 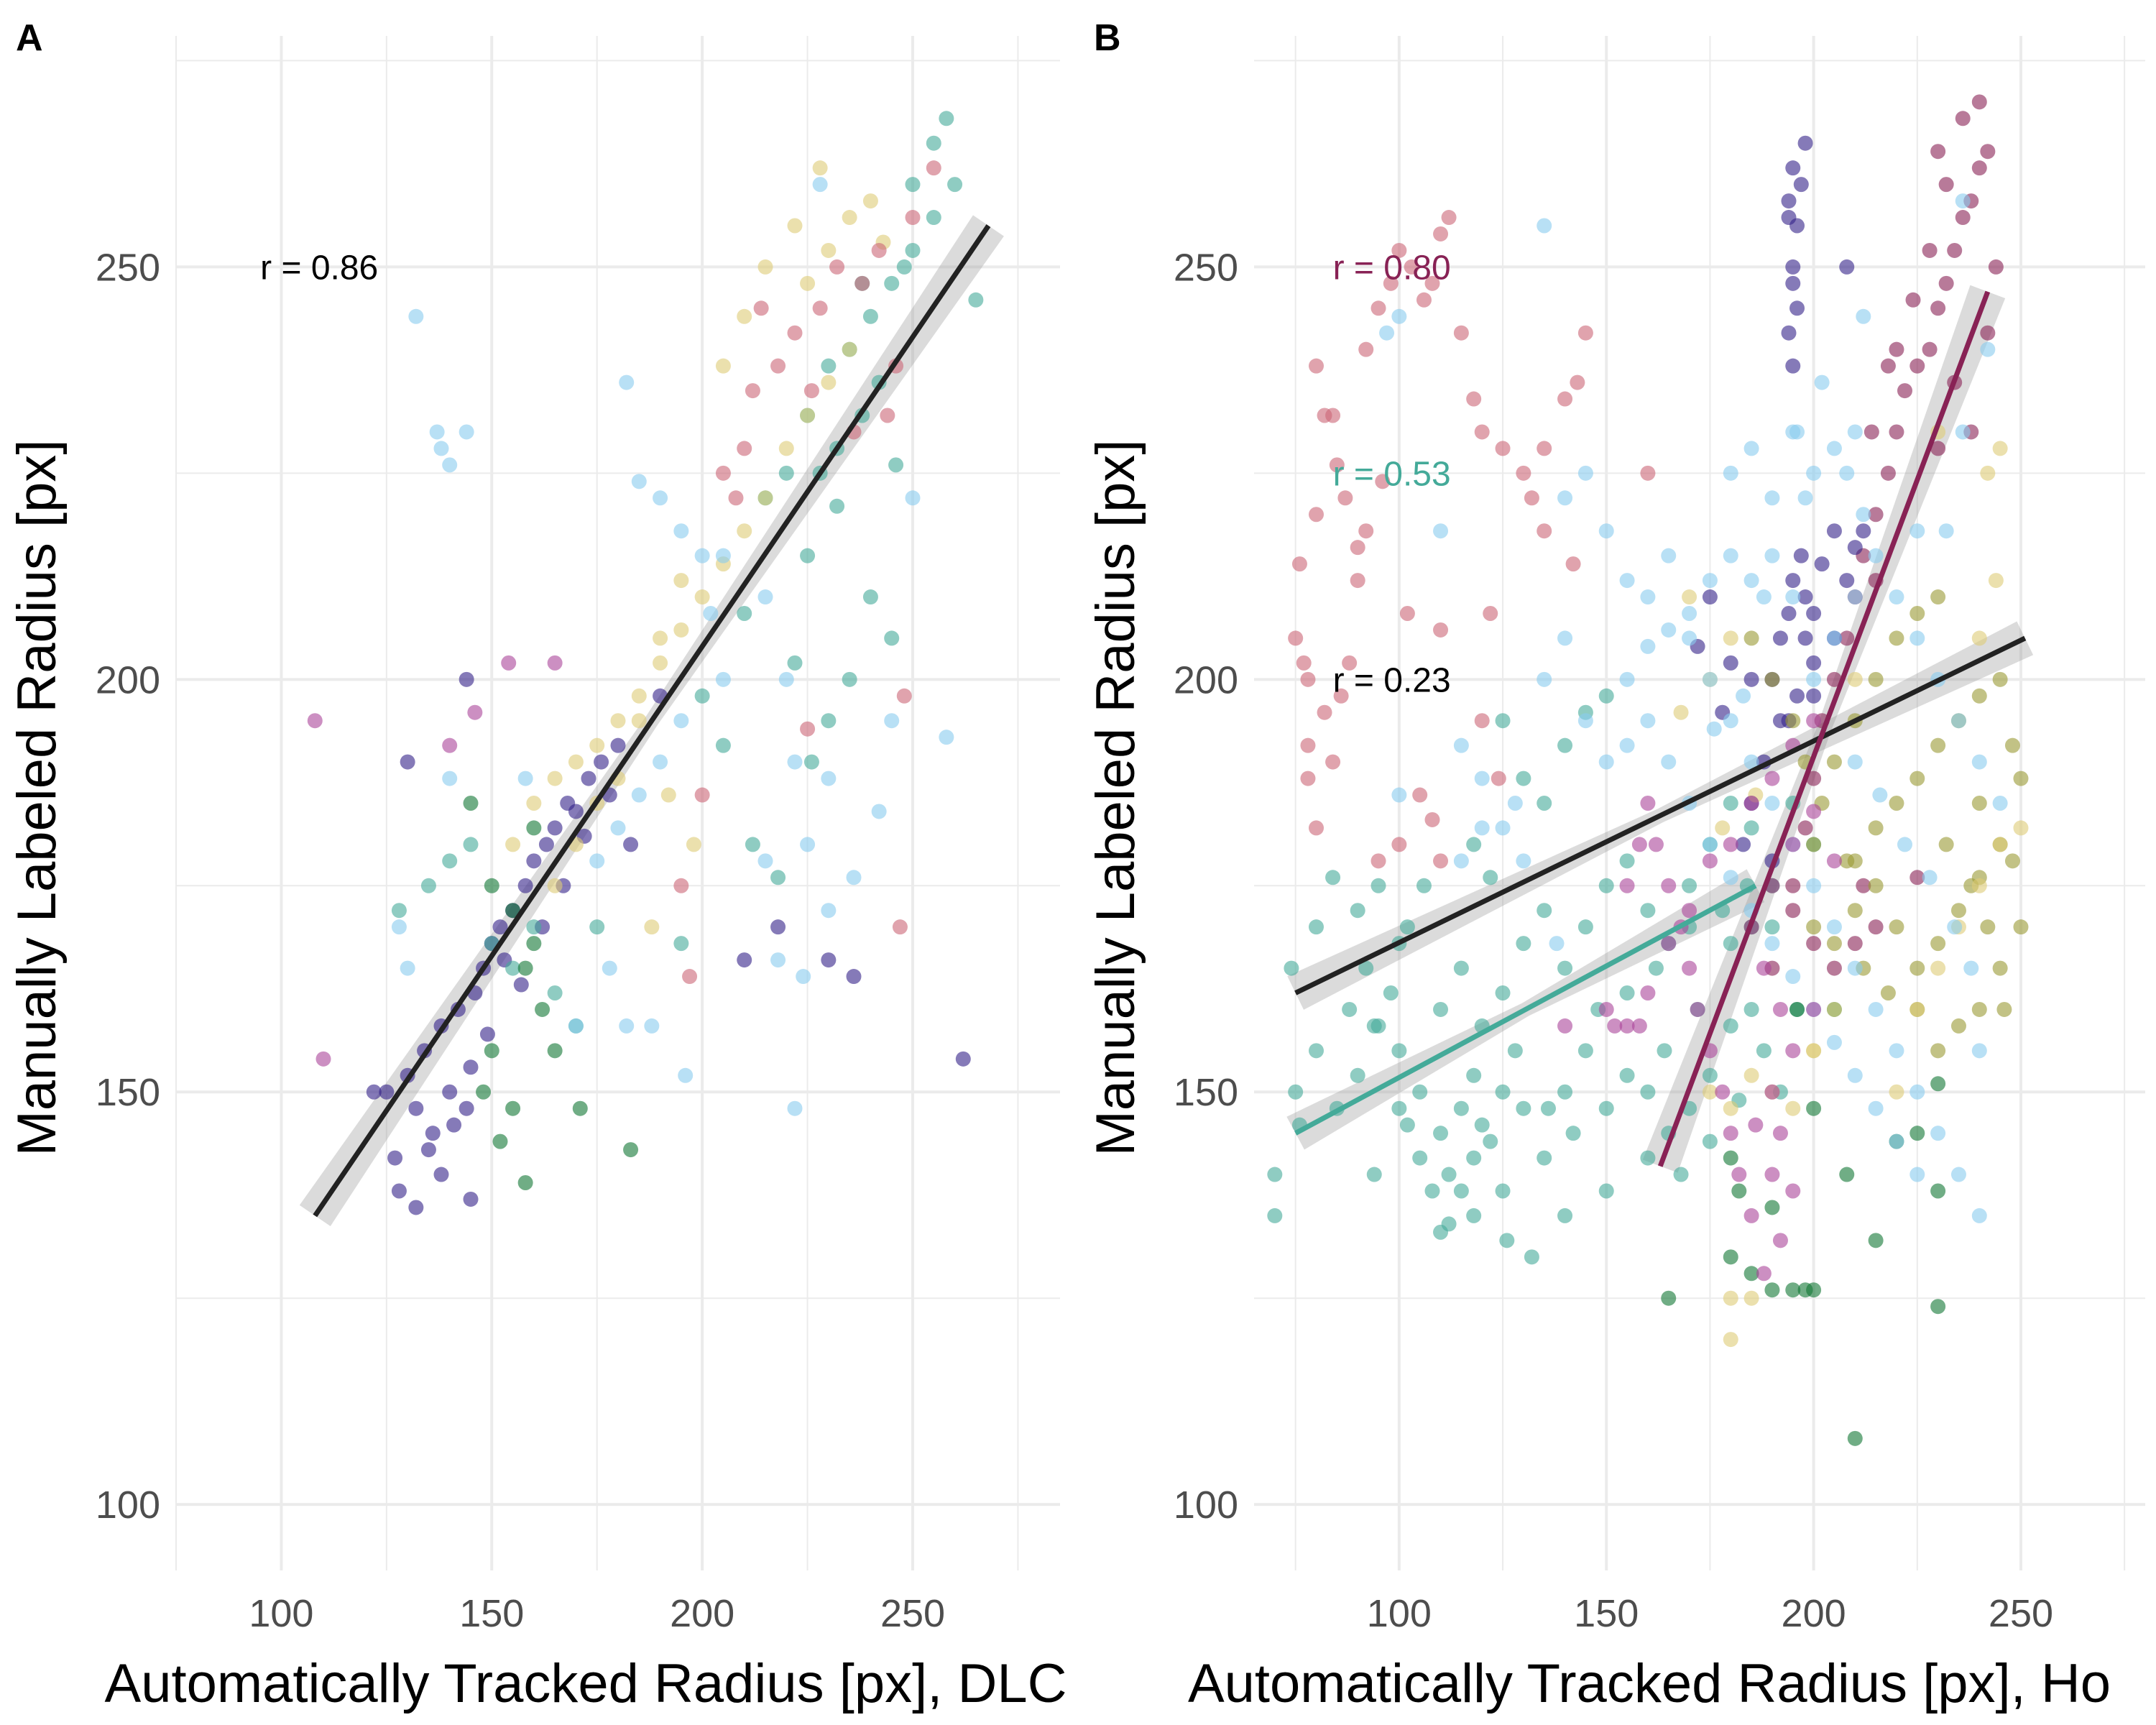 I want to click on fit-line, so click(x=1525, y=1009).